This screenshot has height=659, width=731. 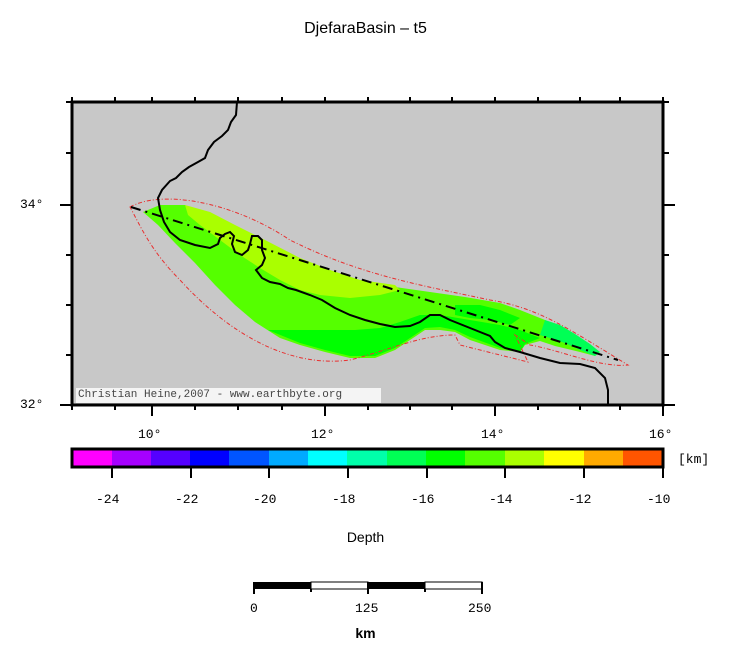 What do you see at coordinates (659, 499) in the screenshot?
I see `colorbar-tick-label: -10` at bounding box center [659, 499].